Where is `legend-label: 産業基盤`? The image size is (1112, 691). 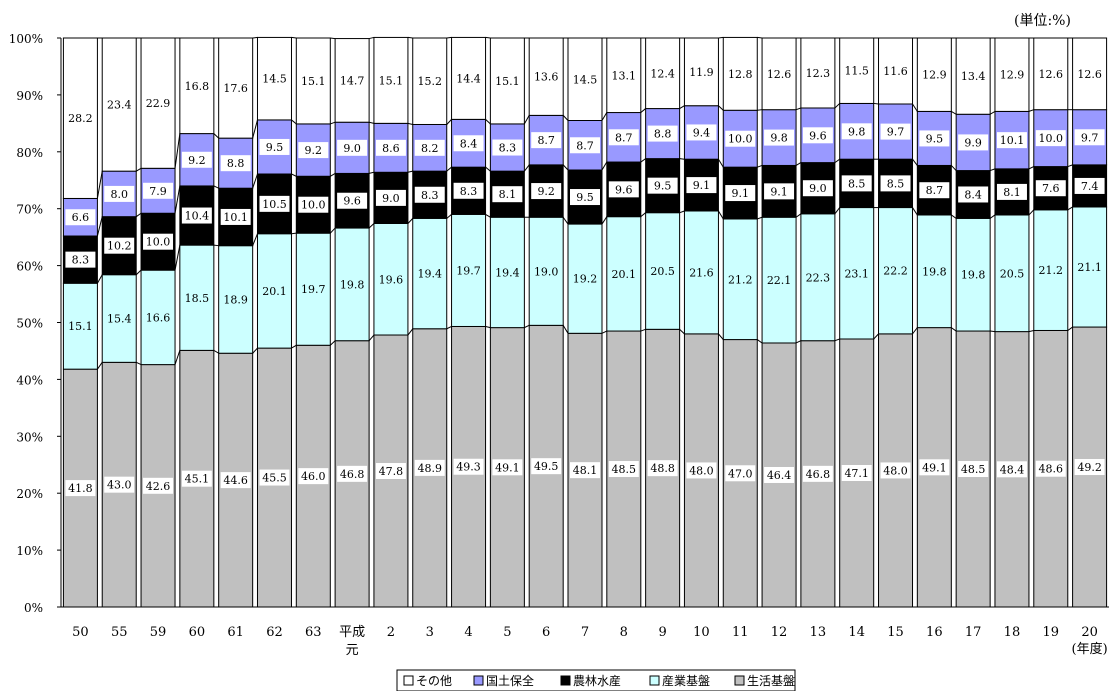
legend-label: 産業基盤 is located at coordinates (686, 680).